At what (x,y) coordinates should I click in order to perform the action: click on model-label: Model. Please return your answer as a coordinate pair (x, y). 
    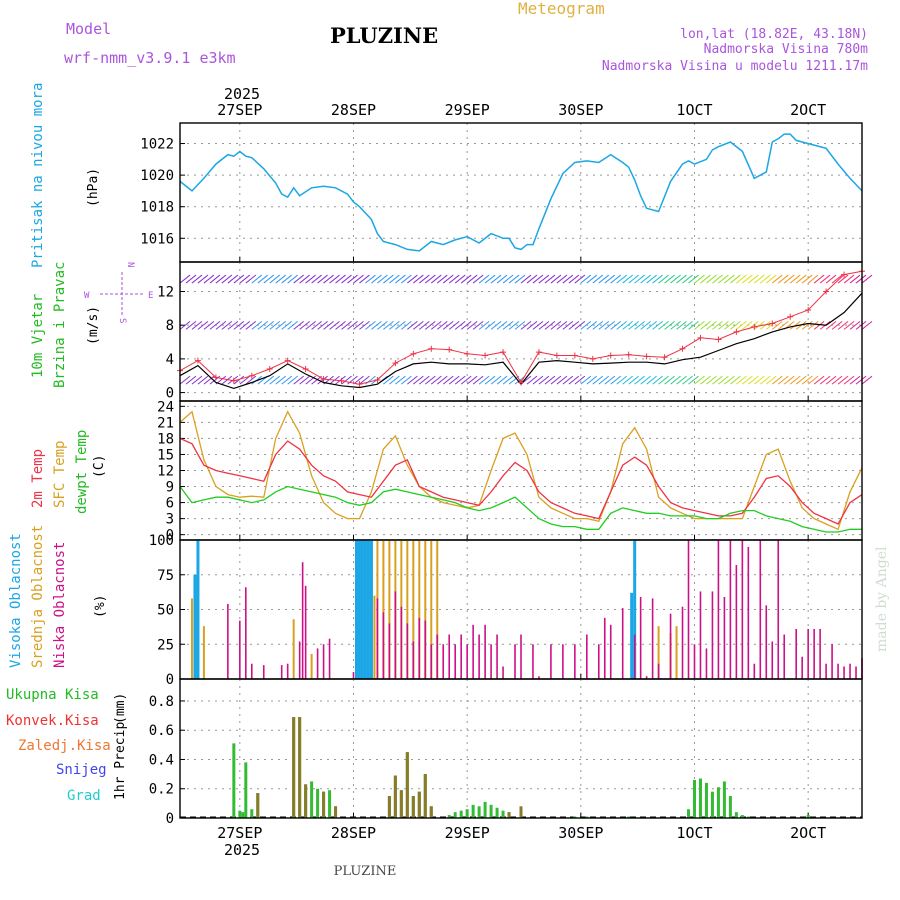
    Looking at the image, I should click on (88, 29).